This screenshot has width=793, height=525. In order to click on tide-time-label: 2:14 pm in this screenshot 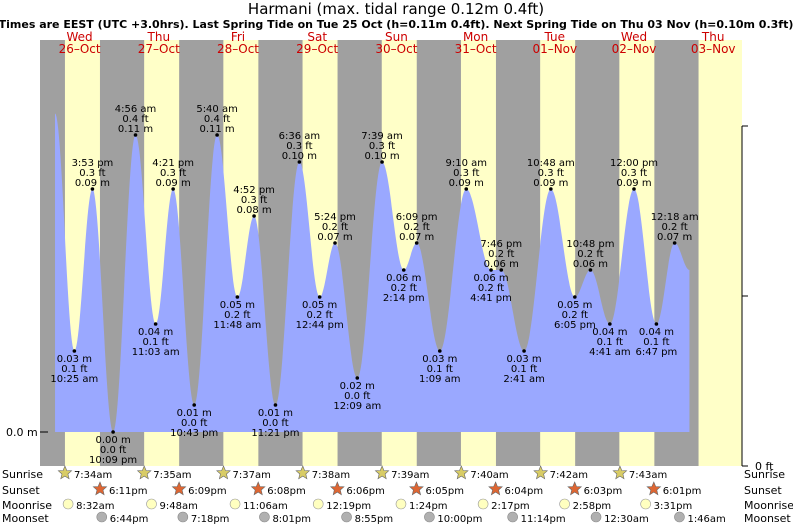, I will do `click(404, 298)`.